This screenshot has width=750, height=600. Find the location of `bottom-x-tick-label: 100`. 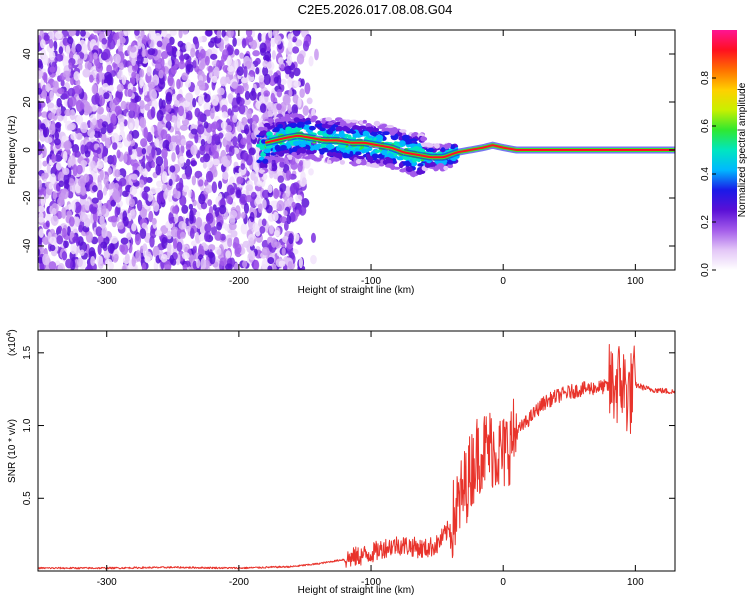

bottom-x-tick-label: 100 is located at coordinates (635, 582).